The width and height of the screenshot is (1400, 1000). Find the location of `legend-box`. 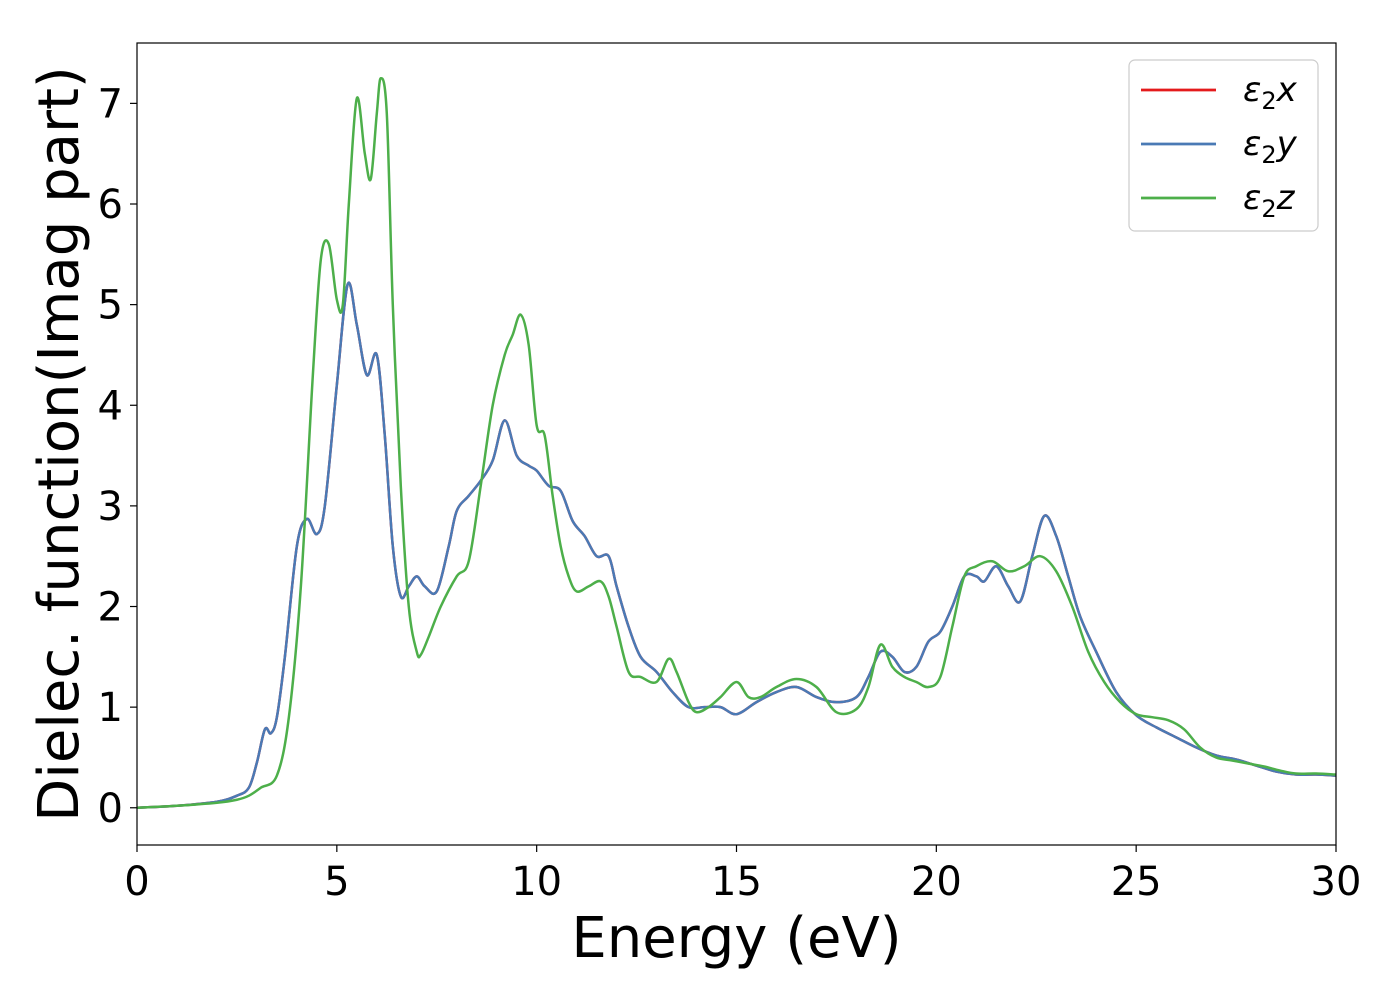

legend-box is located at coordinates (1223, 145).